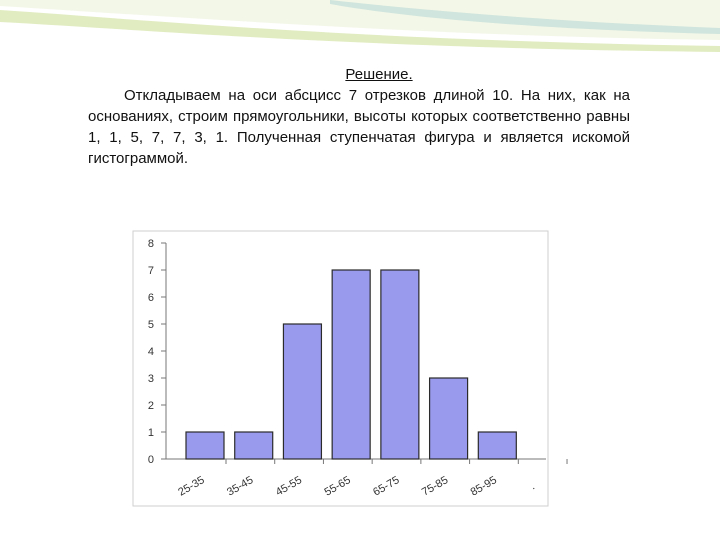  What do you see at coordinates (532, 486) in the screenshot?
I see `x-tick-label: .` at bounding box center [532, 486].